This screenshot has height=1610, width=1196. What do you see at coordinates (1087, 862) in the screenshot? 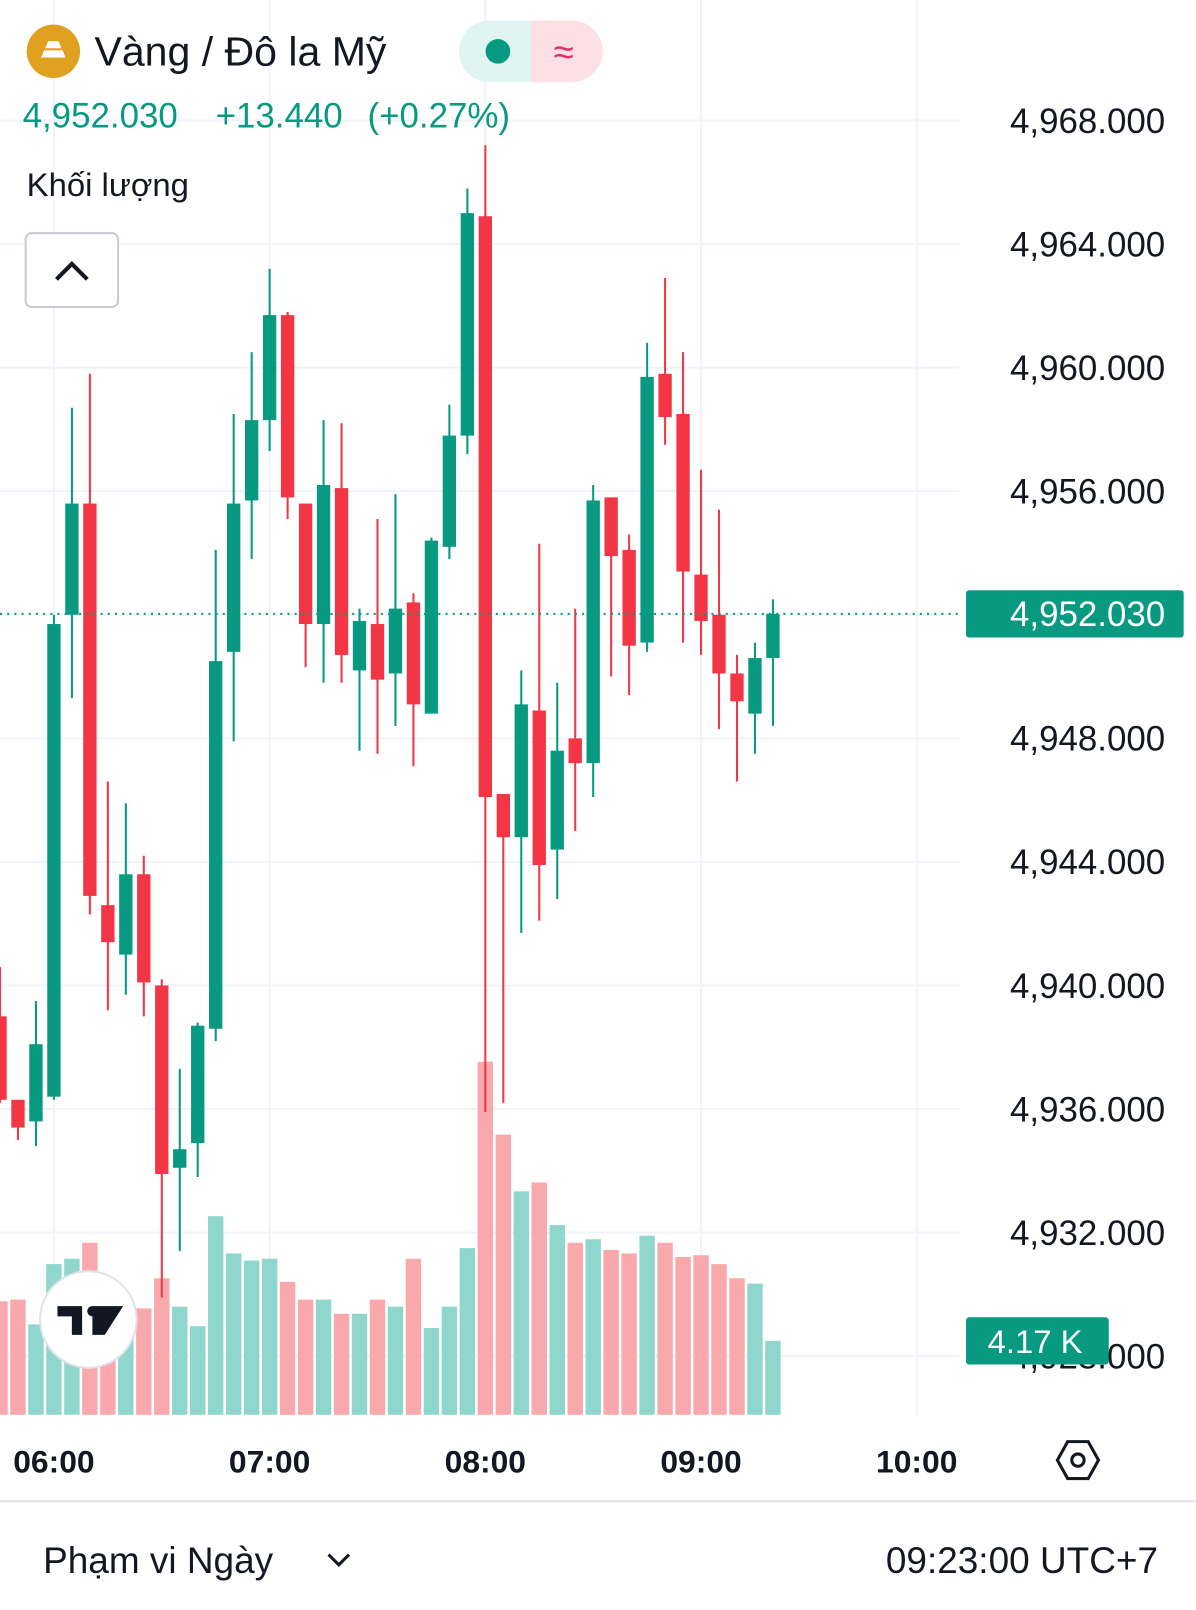
I see `y-tick-label: 4,944.000` at bounding box center [1087, 862].